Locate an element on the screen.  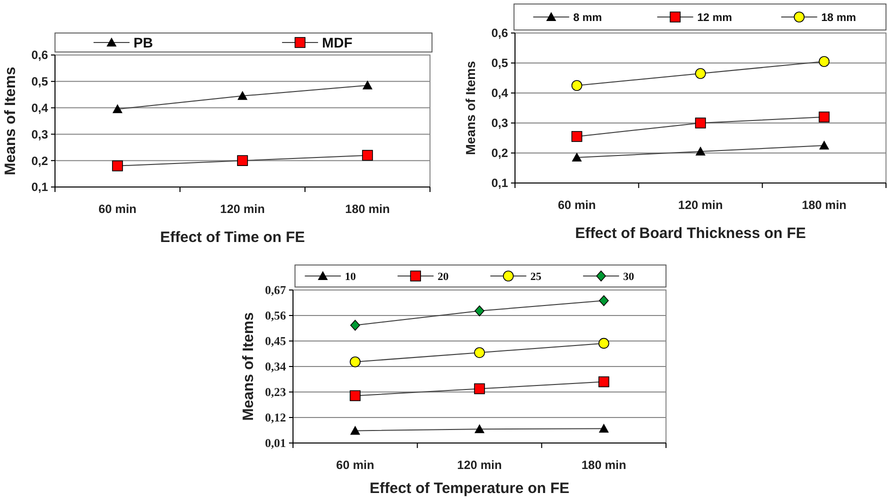
legend-label: 30 is located at coordinates (629, 276).